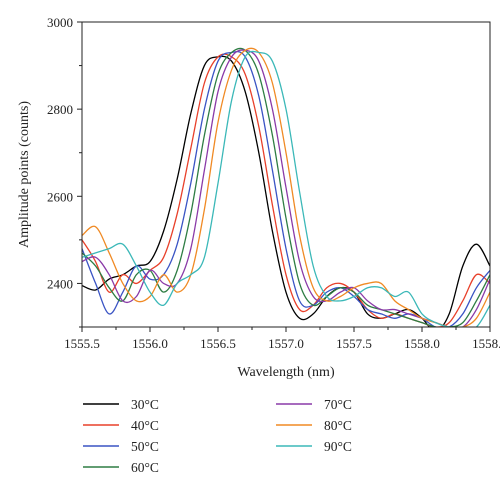  I want to click on x-tick-label: 1556.5, so click(218, 343).